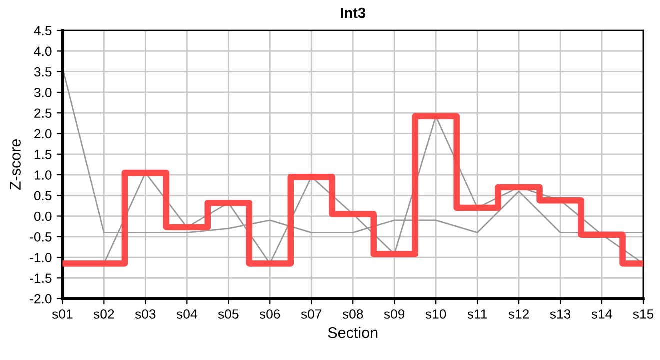  What do you see at coordinates (353, 13) in the screenshot?
I see `chart-title: Int3` at bounding box center [353, 13].